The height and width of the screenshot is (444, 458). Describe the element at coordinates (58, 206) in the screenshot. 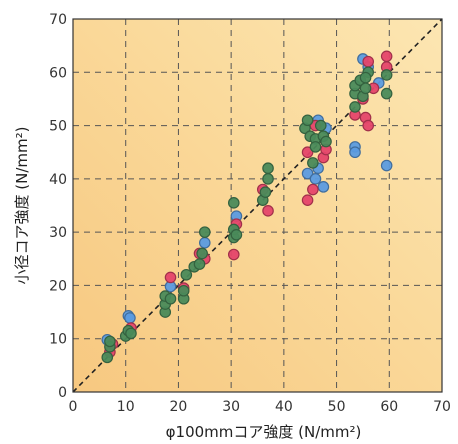

I see `y-axis-ticks: 0 10 20 30 40 50 60 70` at that location.